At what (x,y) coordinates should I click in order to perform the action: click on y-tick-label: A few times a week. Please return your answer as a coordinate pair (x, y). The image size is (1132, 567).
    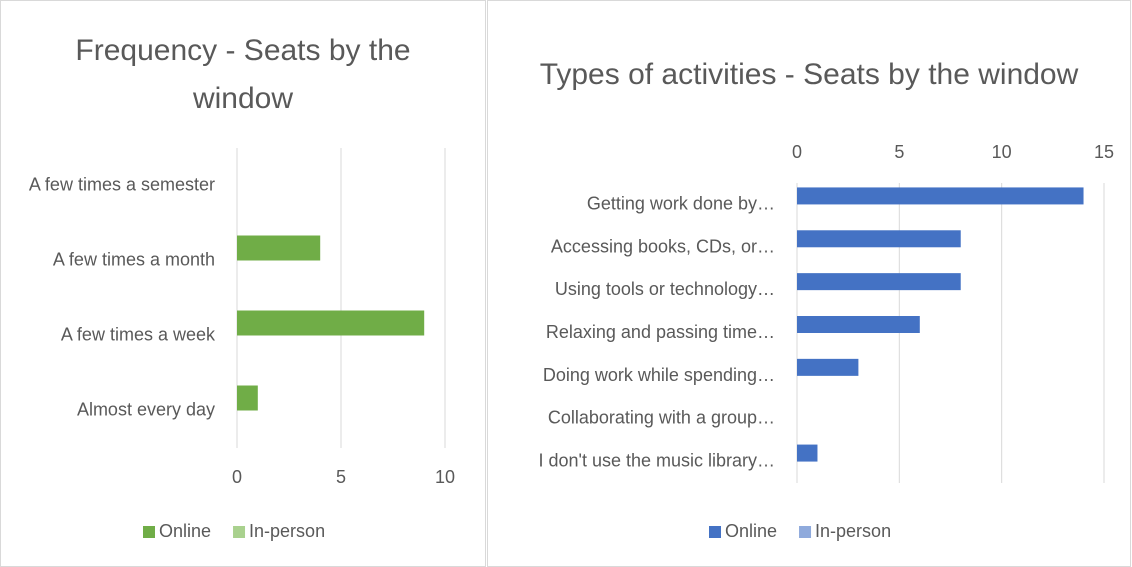
    Looking at the image, I should click on (138, 334).